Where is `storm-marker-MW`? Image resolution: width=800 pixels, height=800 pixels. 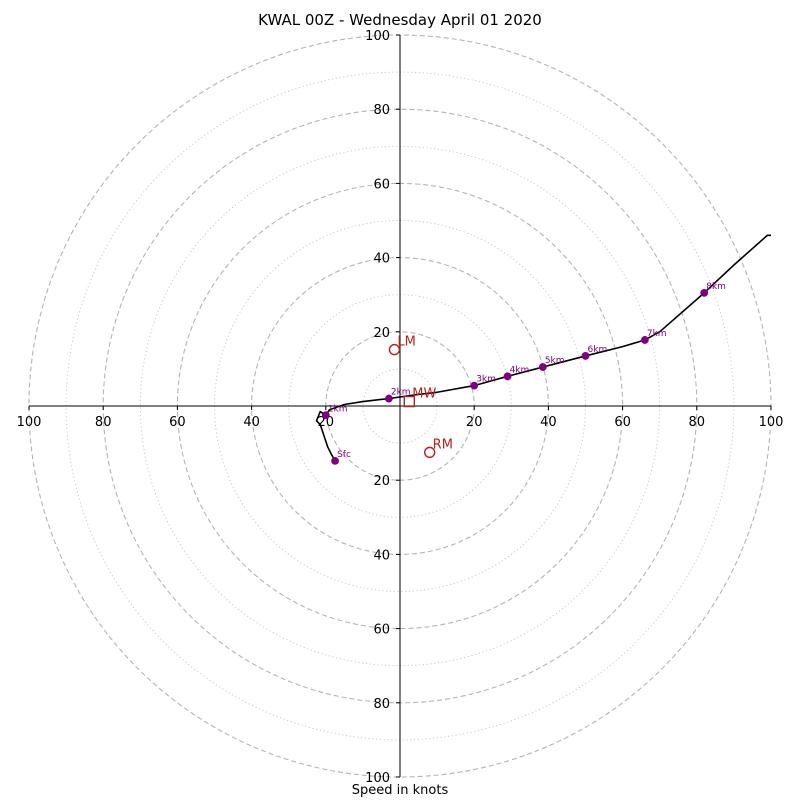 storm-marker-MW is located at coordinates (409, 401).